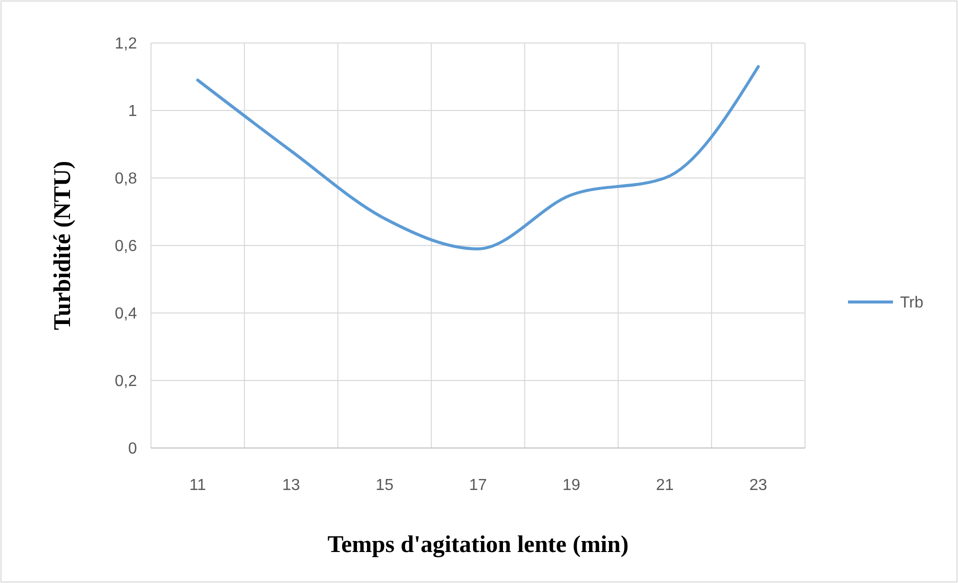 This screenshot has width=958, height=583. I want to click on x-tick-label: 17, so click(478, 485).